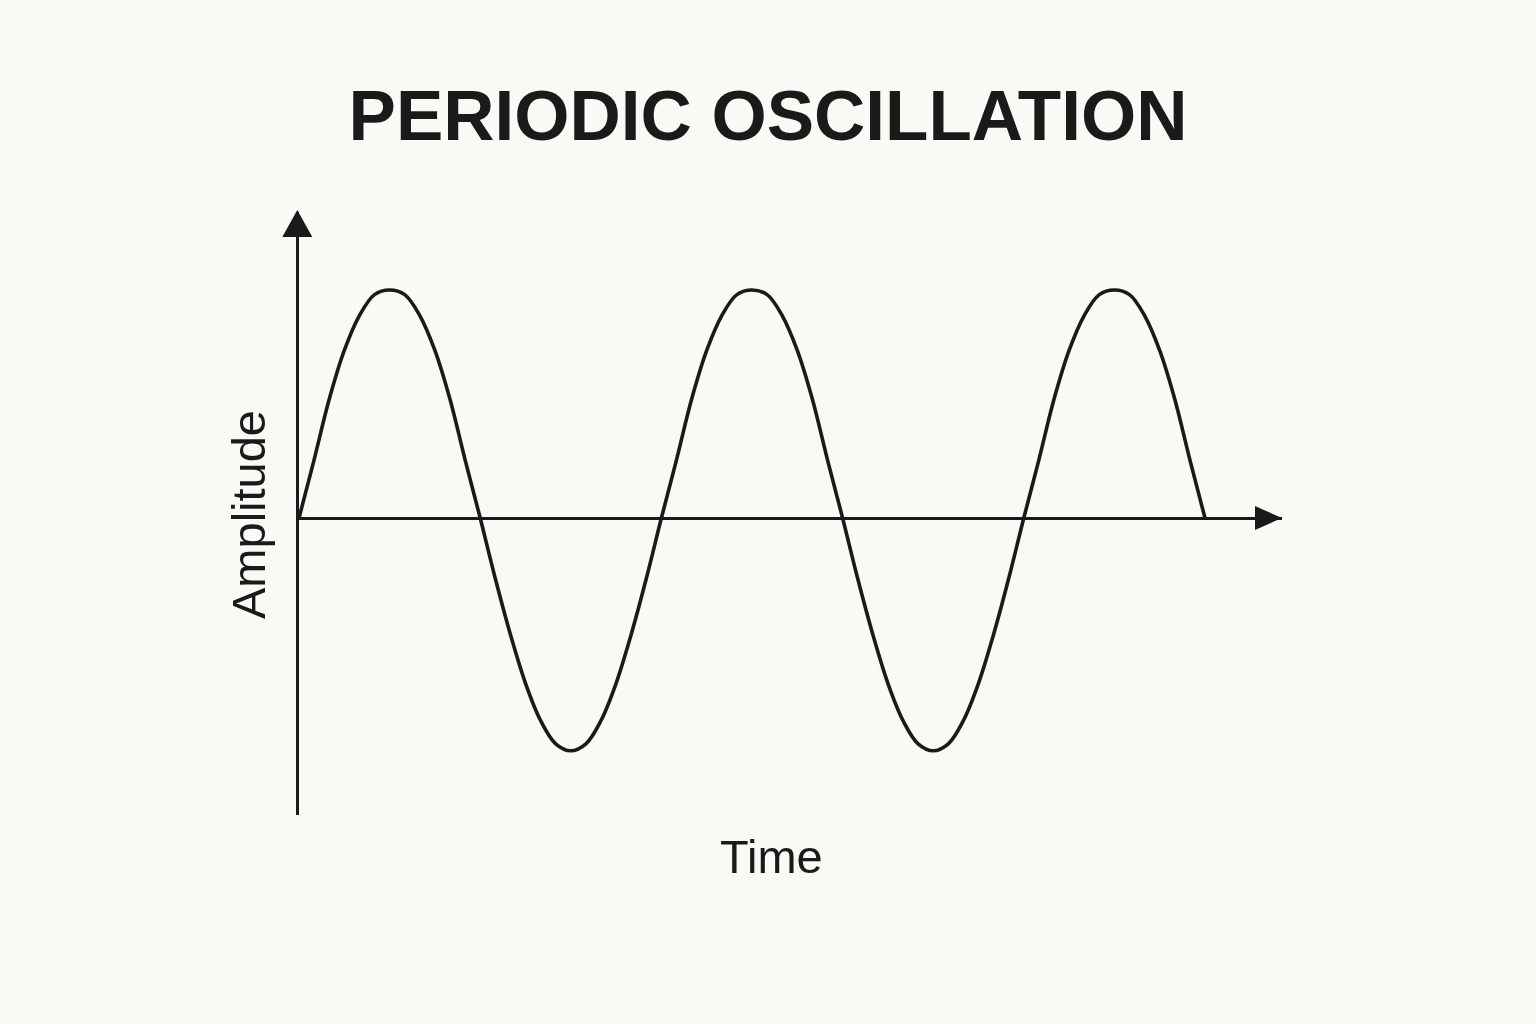  What do you see at coordinates (768, 115) in the screenshot?
I see `chart-title: PERIODIC OSCILLATION` at bounding box center [768, 115].